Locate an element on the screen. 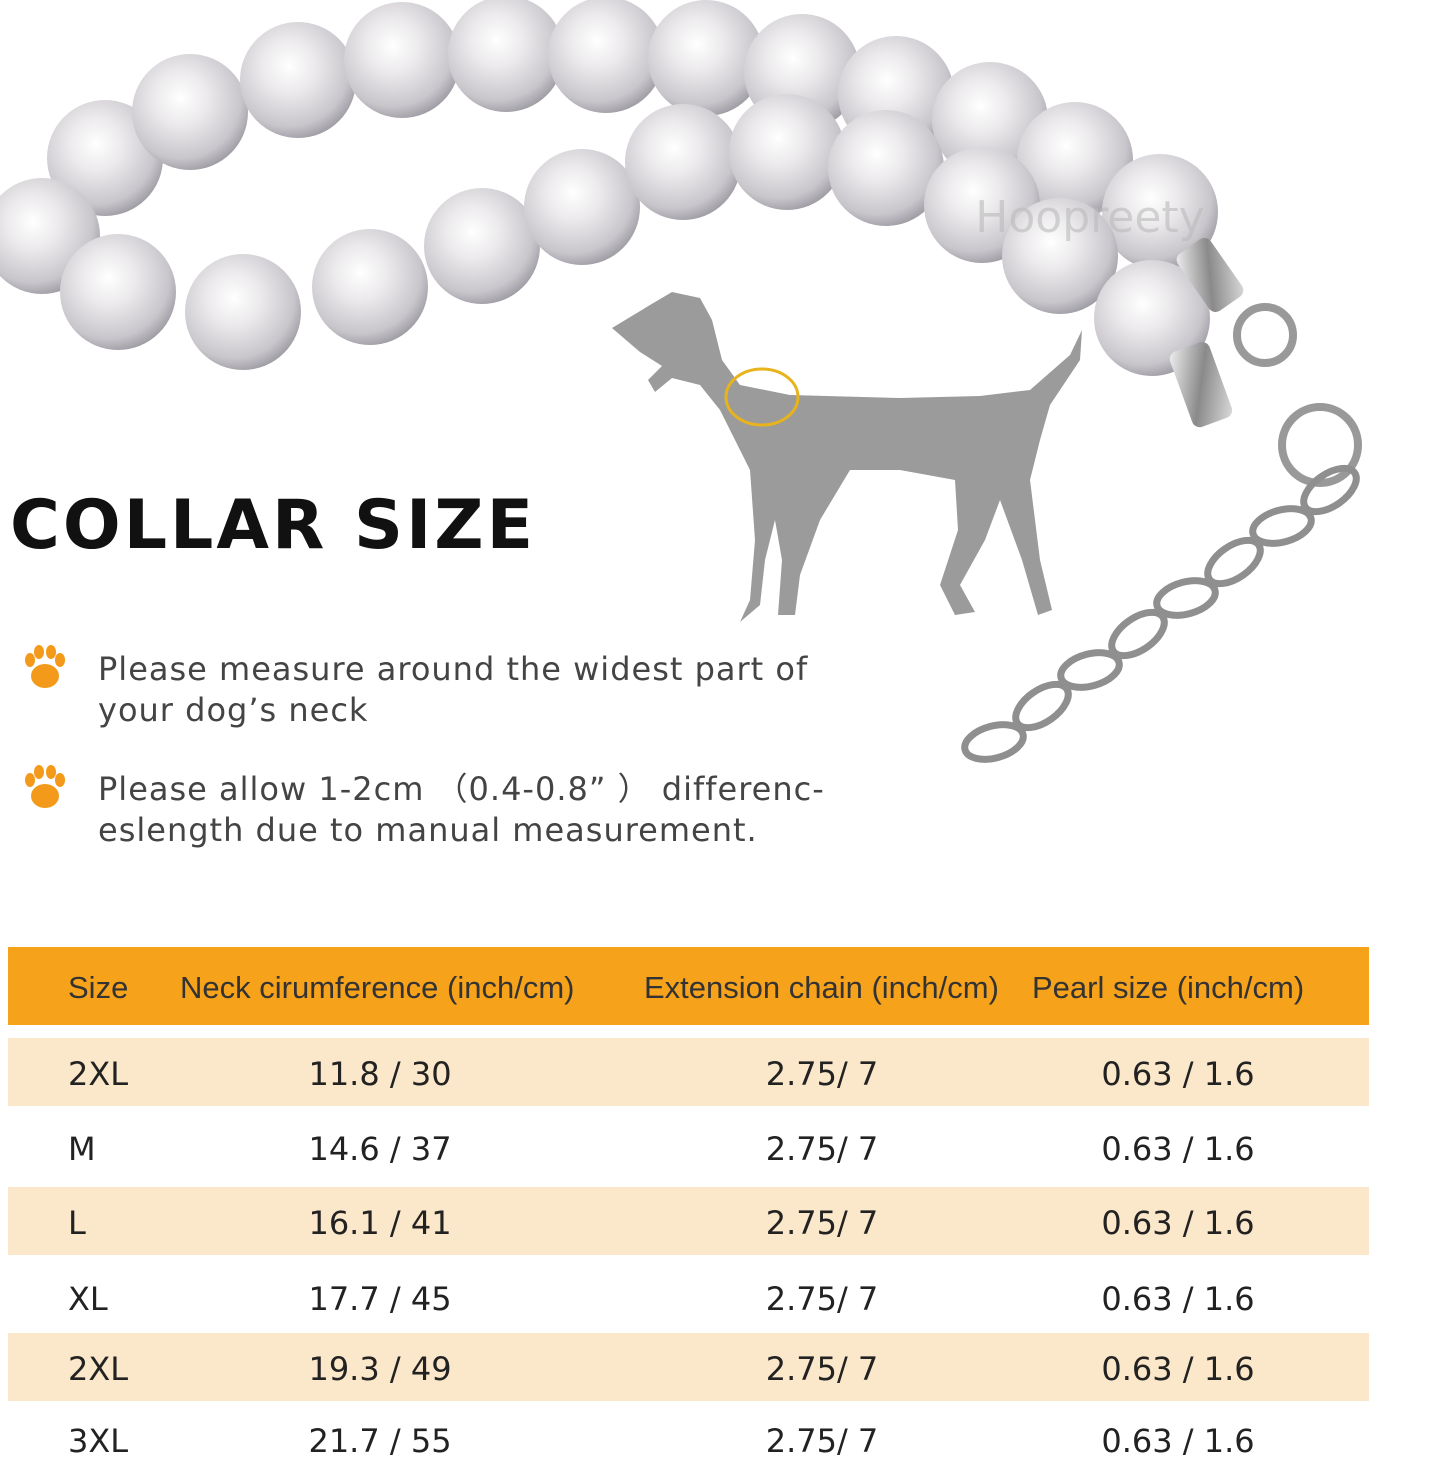  table-cell: 19.3 / 49 is located at coordinates (379, 1369).